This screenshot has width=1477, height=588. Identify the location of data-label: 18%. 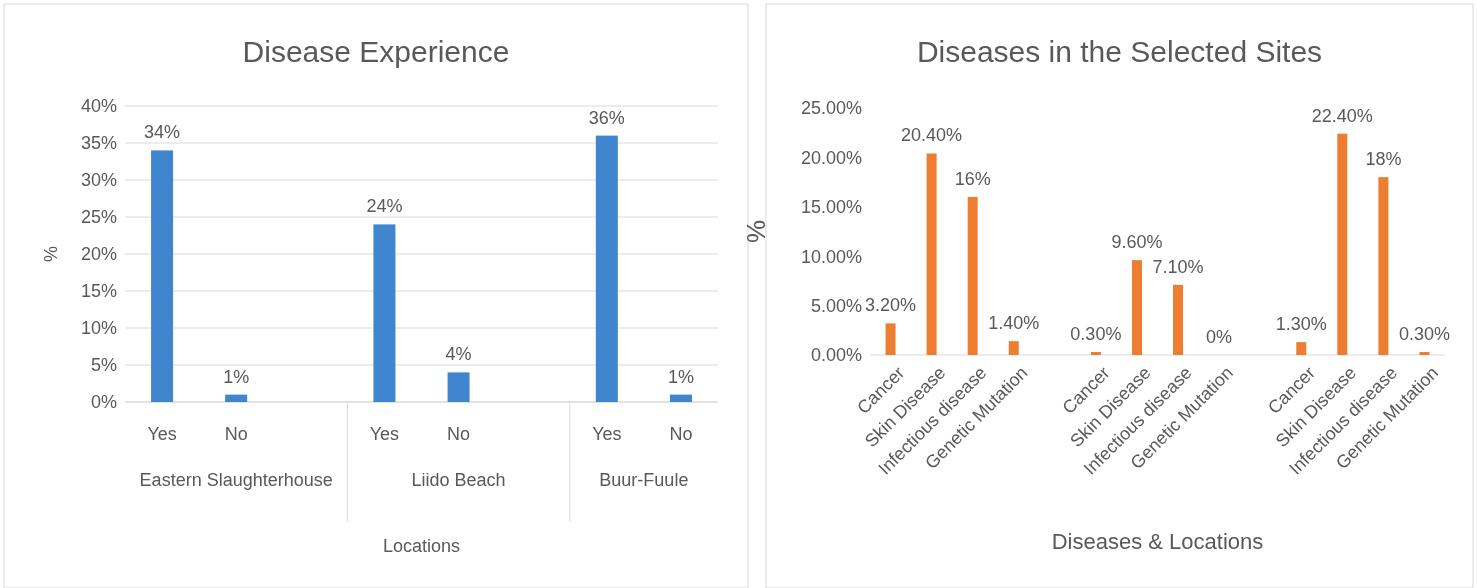
(1383, 159).